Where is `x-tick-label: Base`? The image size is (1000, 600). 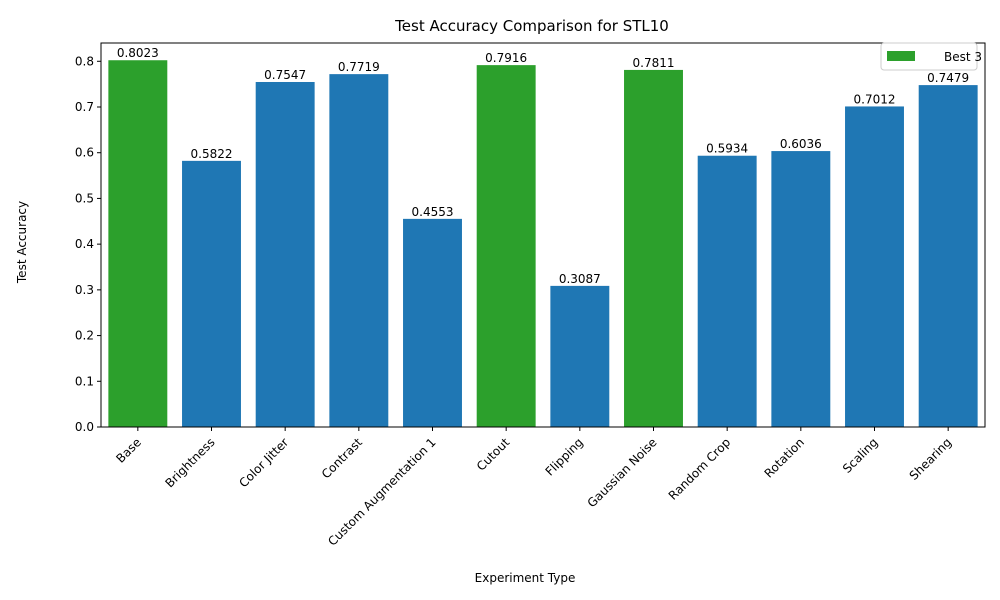 x-tick-label: Base is located at coordinates (128, 450).